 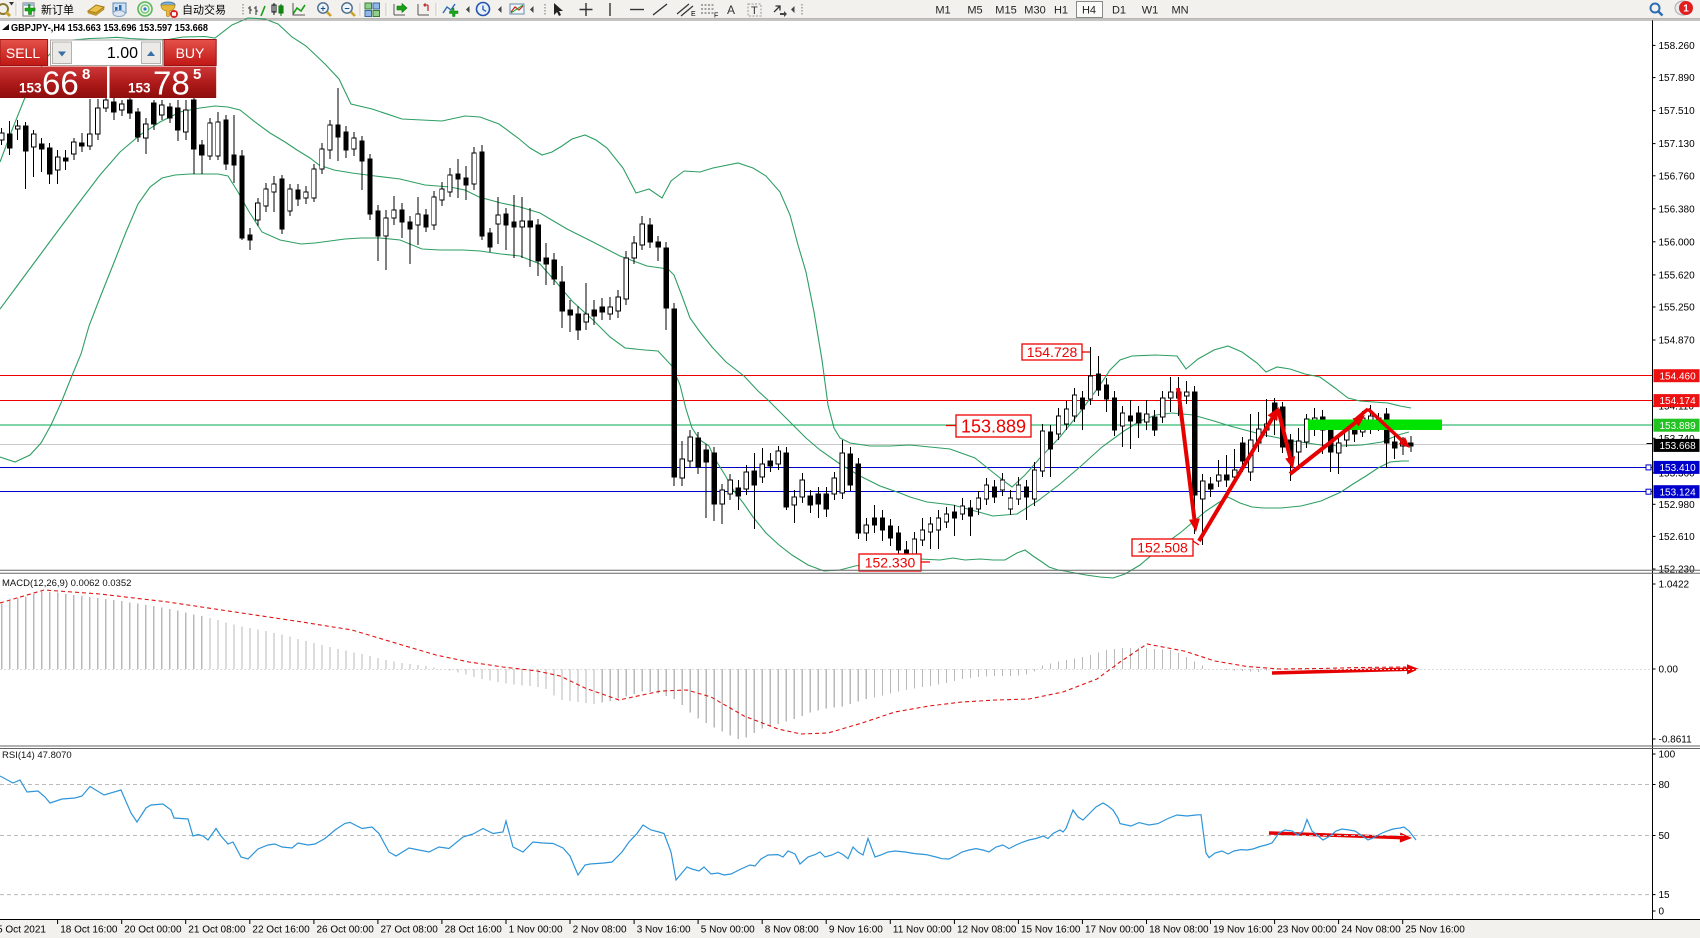 What do you see at coordinates (1677, 276) in the screenshot?
I see `svg-text: 155.620` at bounding box center [1677, 276].